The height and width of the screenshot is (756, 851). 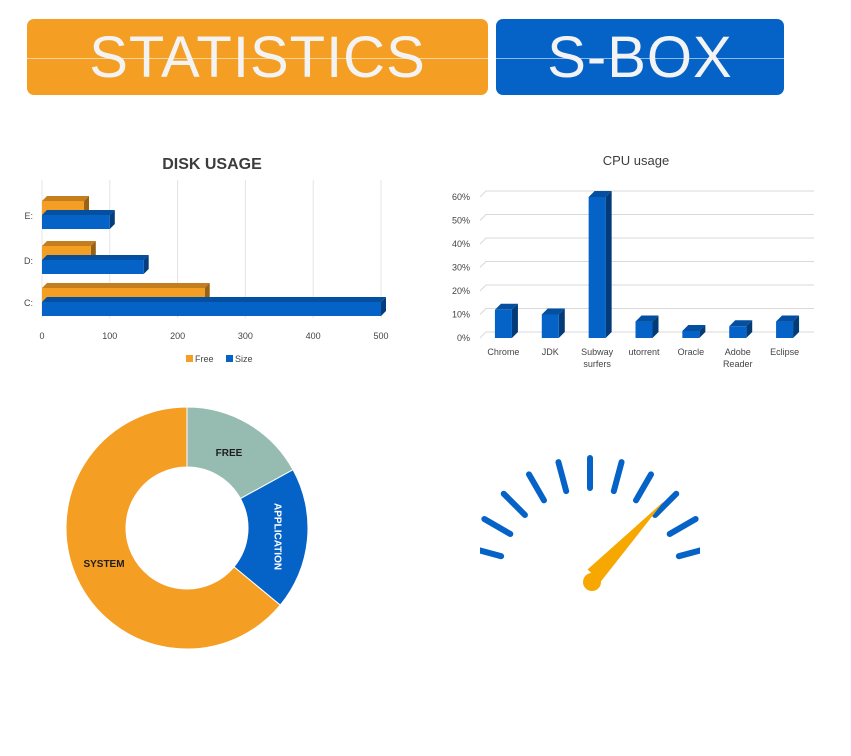 I want to click on cpu-y-tick-label: 60%, so click(x=461, y=197).